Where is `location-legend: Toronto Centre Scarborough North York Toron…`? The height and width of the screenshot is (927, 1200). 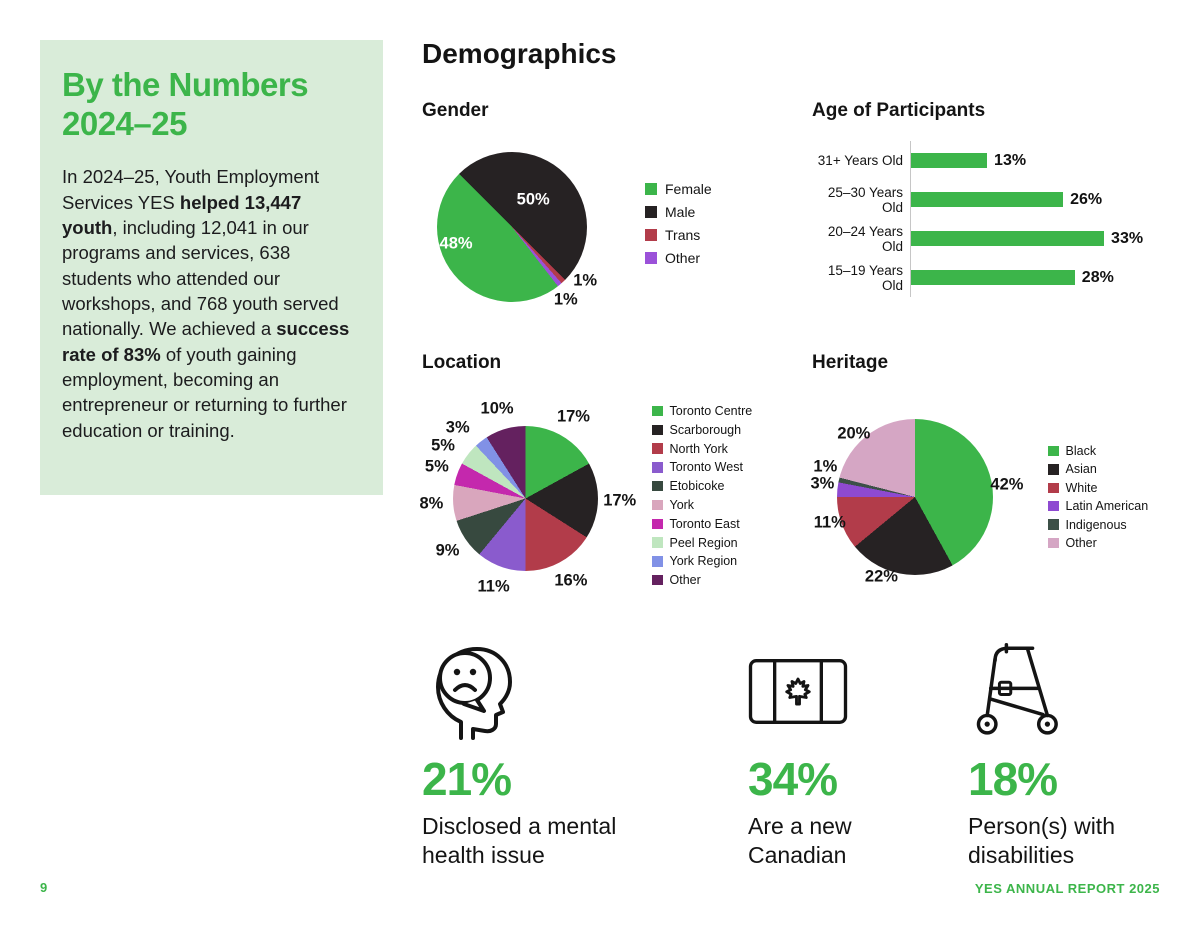 location-legend: Toronto Centre Scarborough North York Toron… is located at coordinates (702, 495).